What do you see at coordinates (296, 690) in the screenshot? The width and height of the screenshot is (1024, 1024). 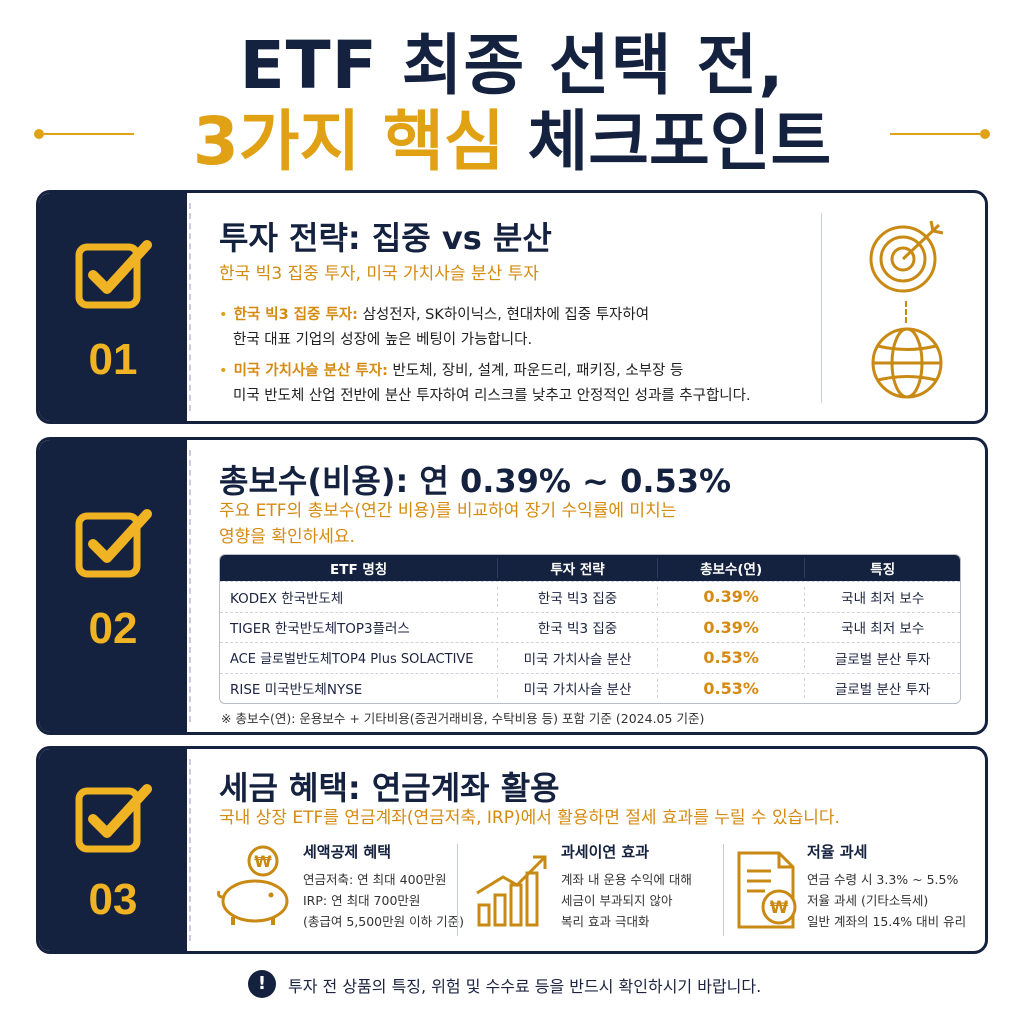 I see `table-cell: RISE 미국반도체NYSE` at bounding box center [296, 690].